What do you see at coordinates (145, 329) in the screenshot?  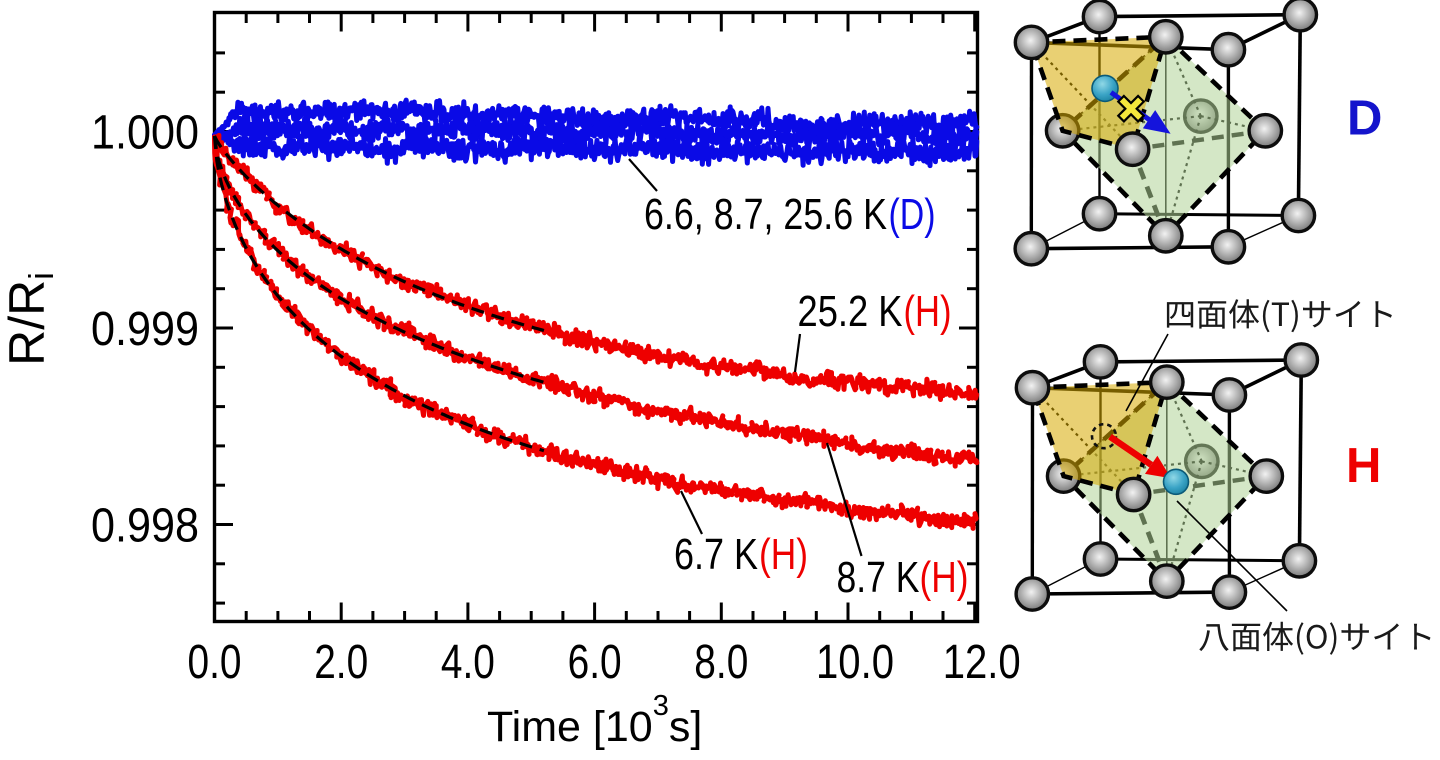 I see `svg-text: 0.999` at bounding box center [145, 329].